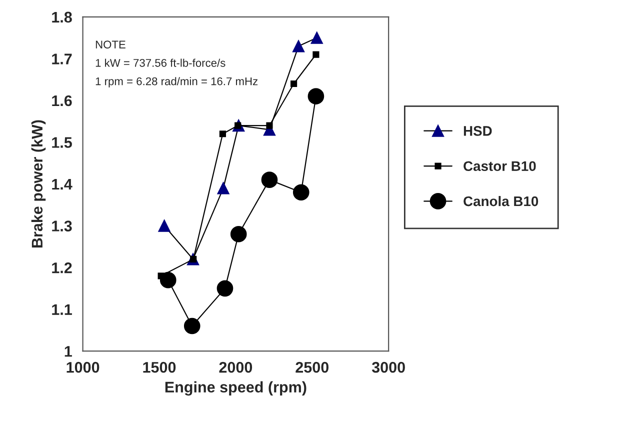  Describe the element at coordinates (501, 201) in the screenshot. I see `legend-label: Canola B10` at that location.